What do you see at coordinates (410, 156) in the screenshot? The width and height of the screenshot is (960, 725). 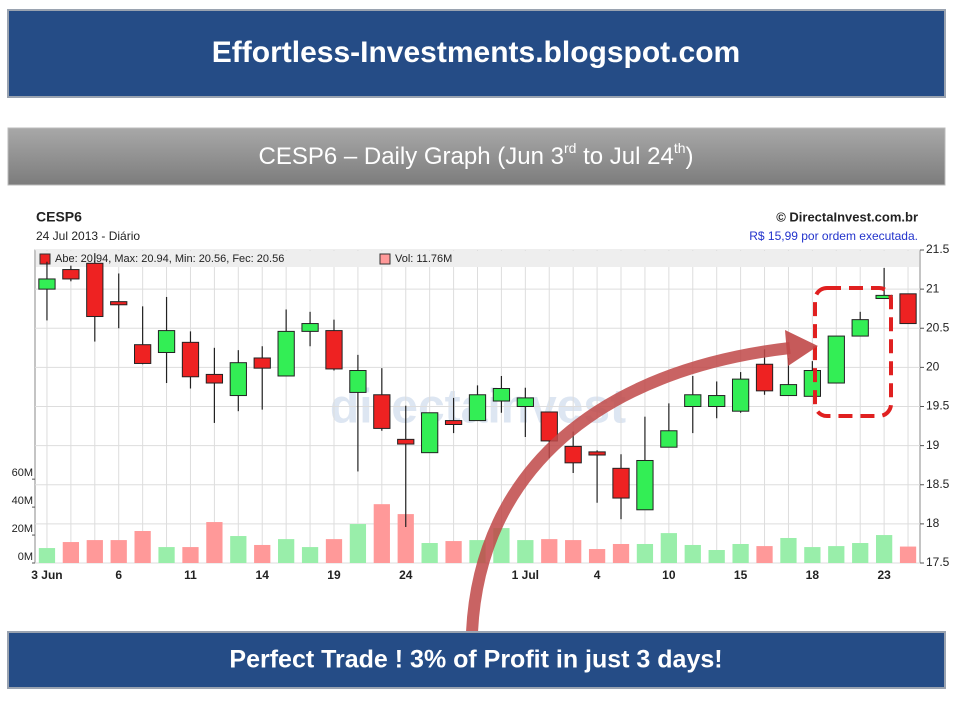 I see `subtitle-part: CESP6 – Daily Graph (Jun 3` at bounding box center [410, 156].